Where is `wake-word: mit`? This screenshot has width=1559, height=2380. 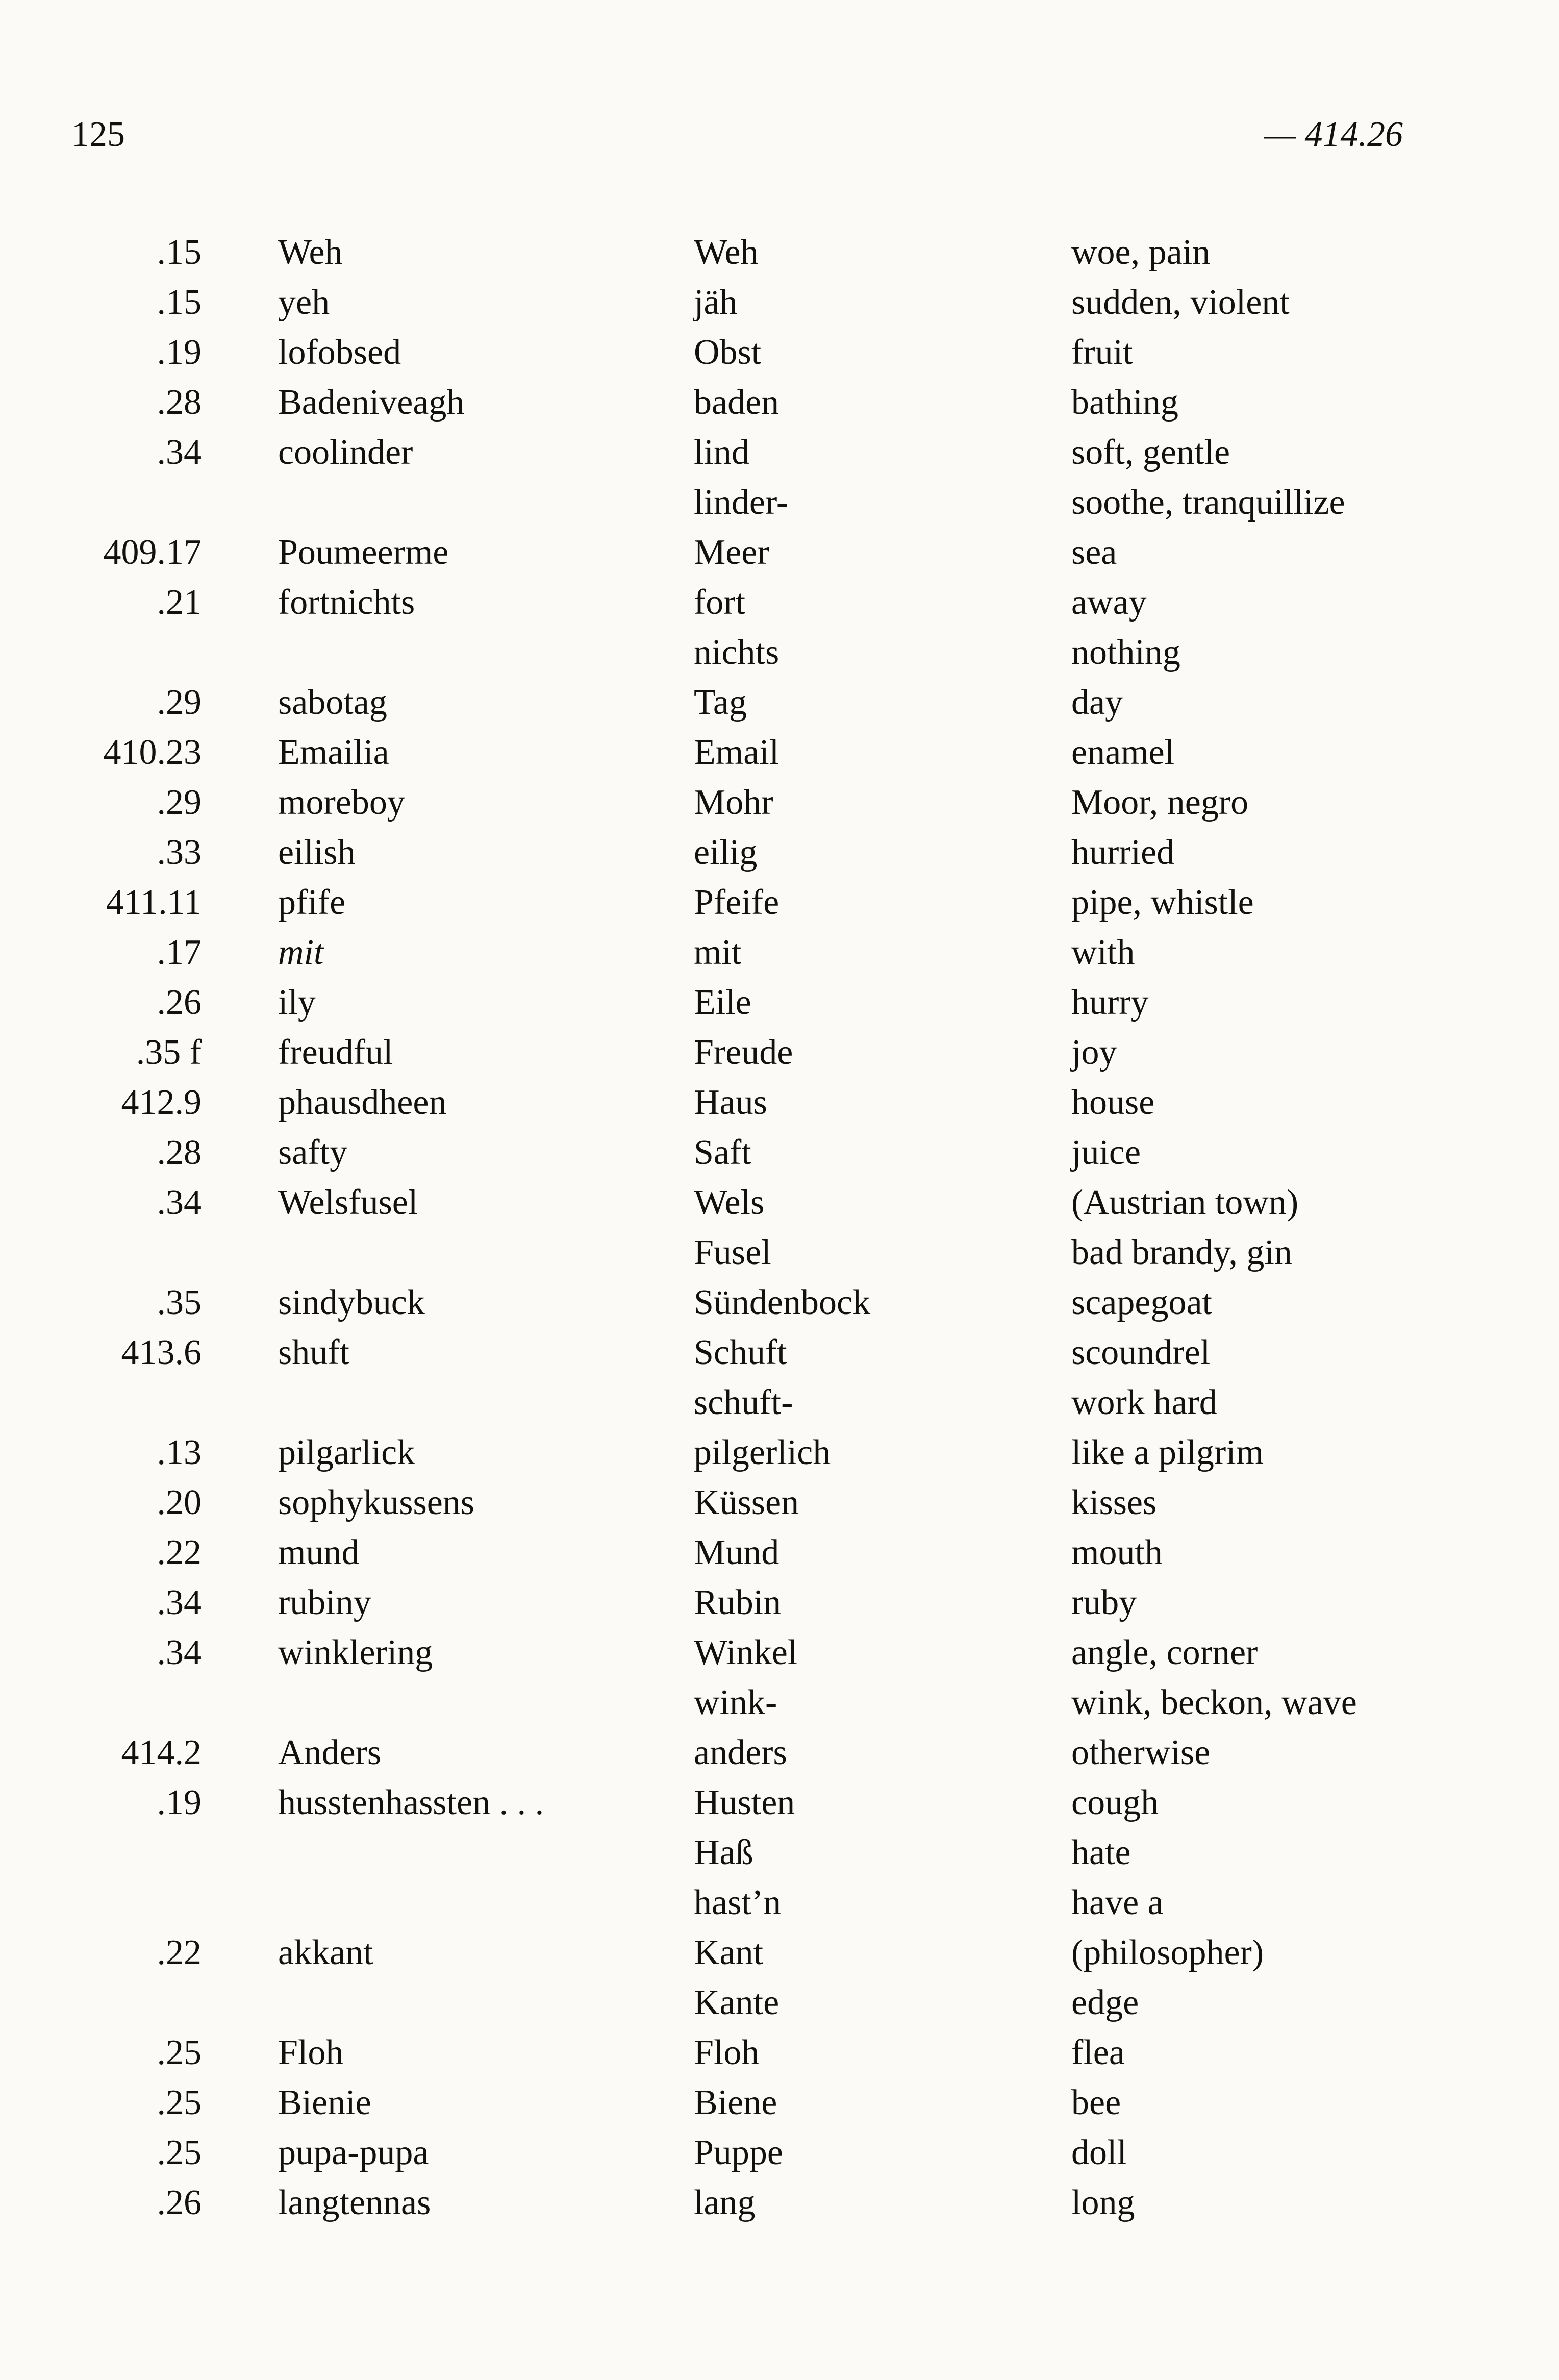
wake-word: mit is located at coordinates (301, 952).